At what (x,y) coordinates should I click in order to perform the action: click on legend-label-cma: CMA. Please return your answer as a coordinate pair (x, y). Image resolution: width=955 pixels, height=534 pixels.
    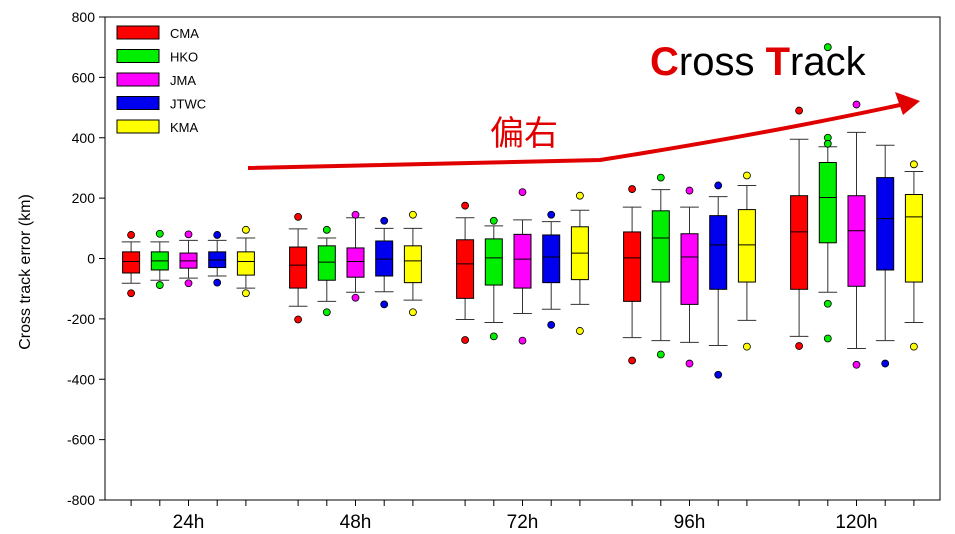
    Looking at the image, I should click on (184, 33).